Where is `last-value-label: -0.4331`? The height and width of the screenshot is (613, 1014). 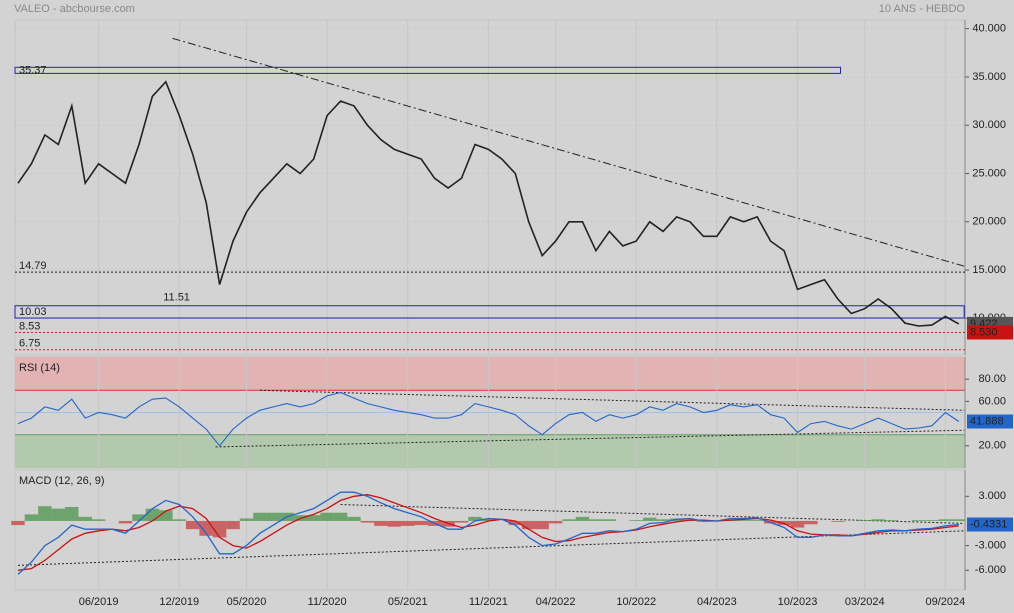
last-value-label: -0.4331 is located at coordinates (988, 524).